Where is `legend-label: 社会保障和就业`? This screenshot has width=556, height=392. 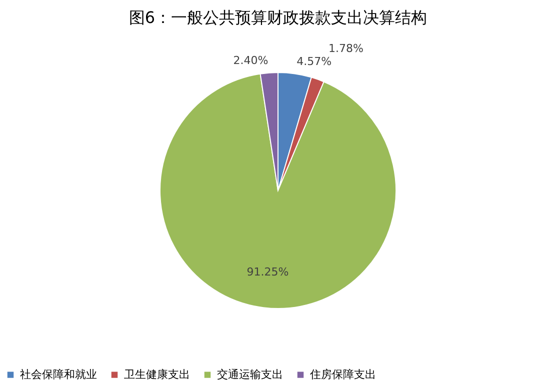 legend-label: 社会保障和就业 is located at coordinates (58, 374).